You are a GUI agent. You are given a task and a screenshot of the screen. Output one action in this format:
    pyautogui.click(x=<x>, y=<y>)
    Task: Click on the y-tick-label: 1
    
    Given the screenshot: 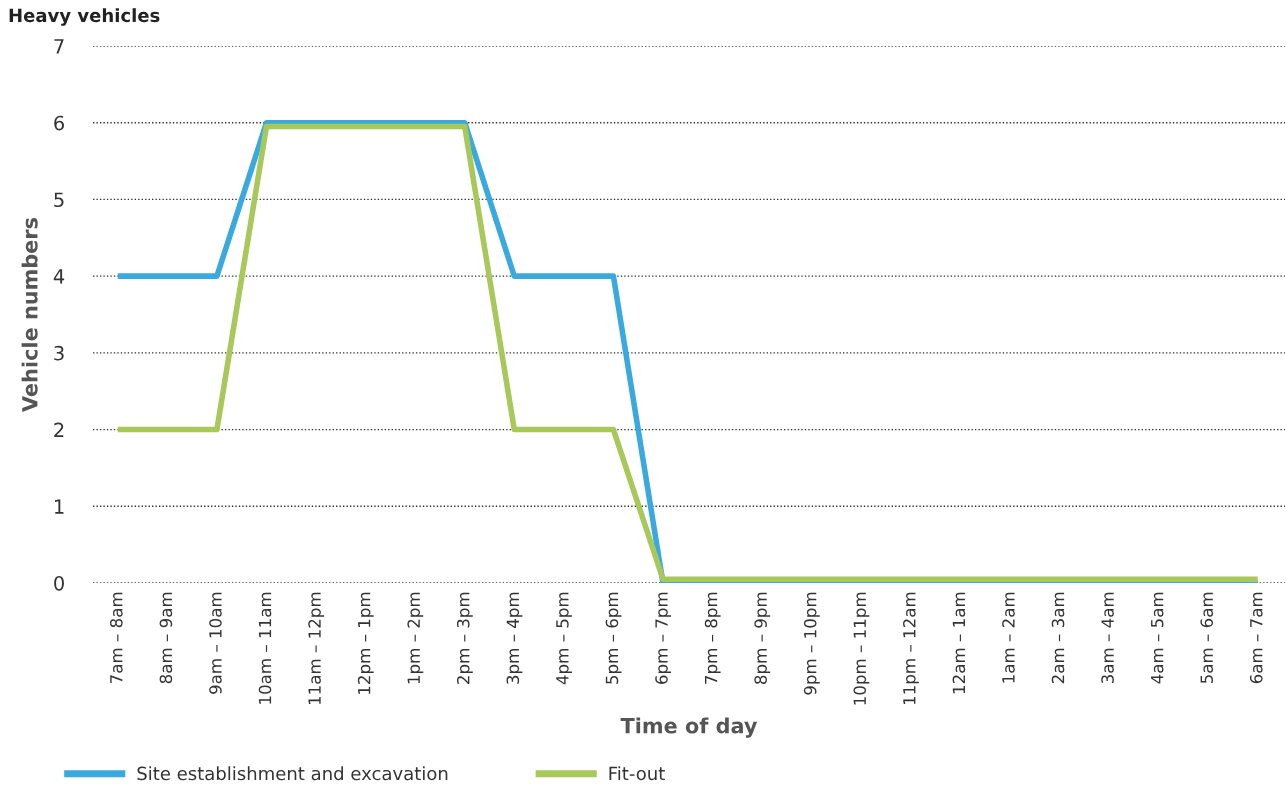 What is the action you would take?
    pyautogui.click(x=59, y=506)
    